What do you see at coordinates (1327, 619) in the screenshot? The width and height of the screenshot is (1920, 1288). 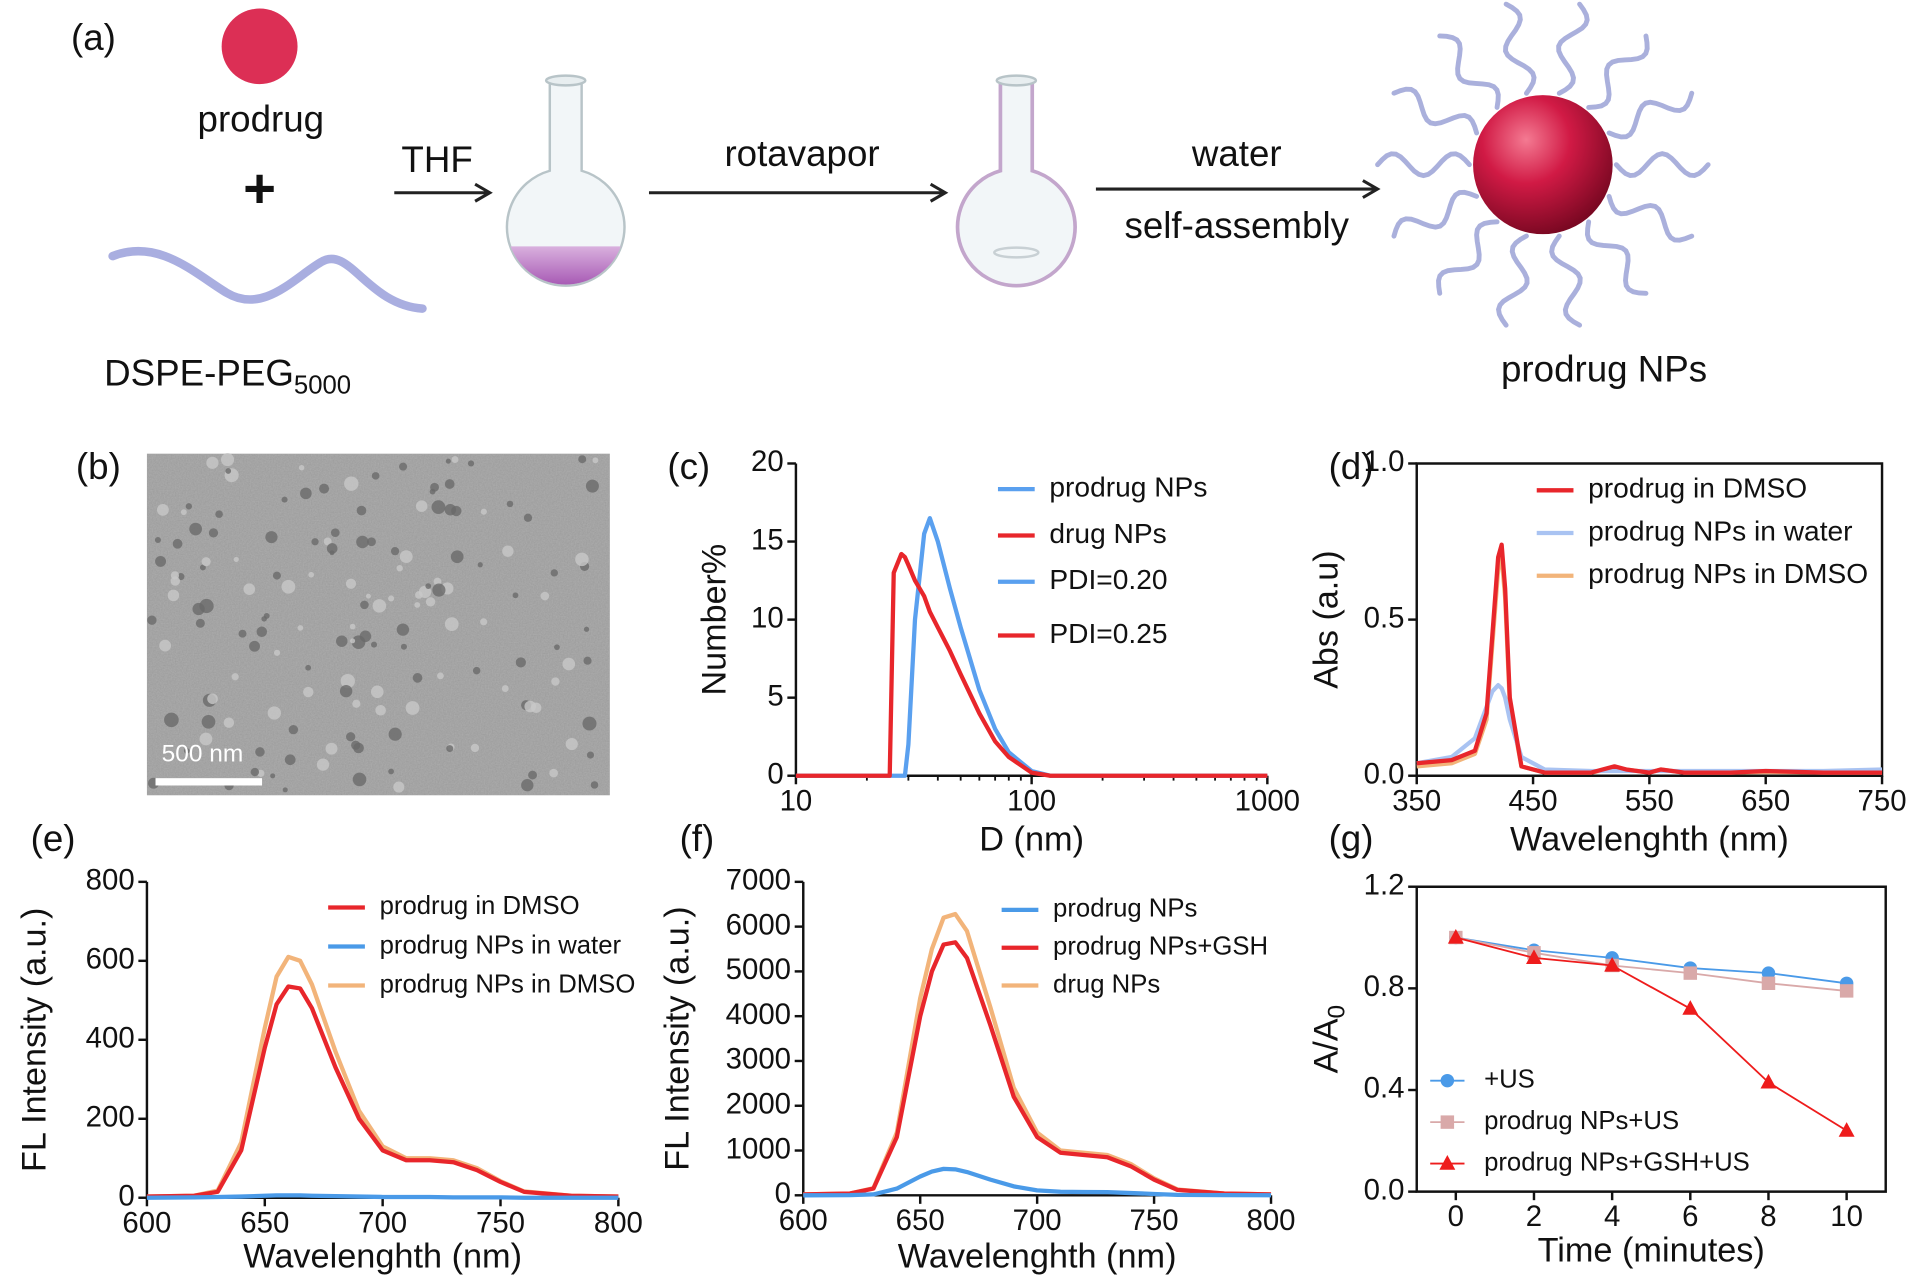 I see `y-axis-label: Abs (a.u)` at bounding box center [1327, 619].